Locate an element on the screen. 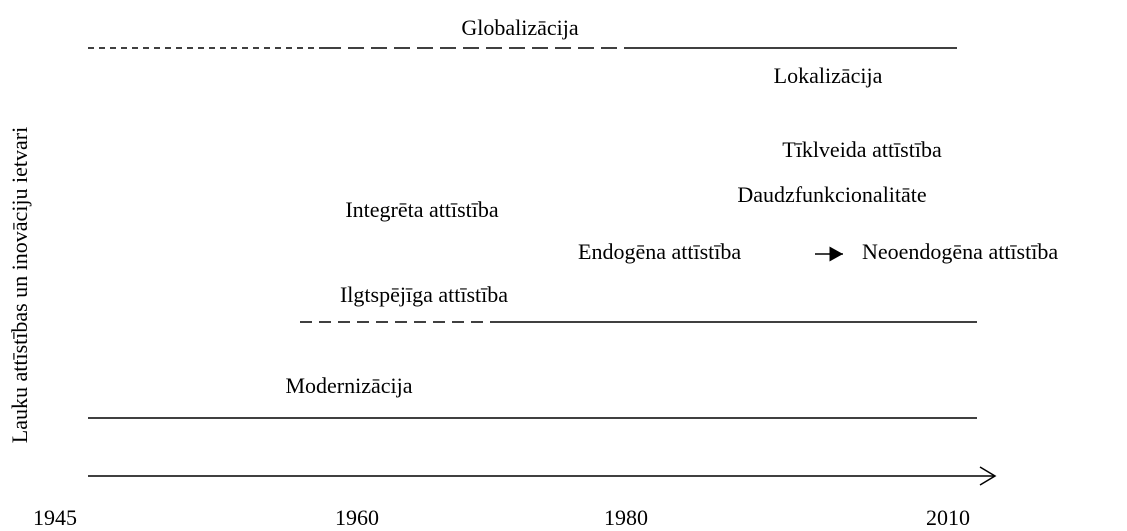  x-axis-label: 1960 is located at coordinates (357, 517).